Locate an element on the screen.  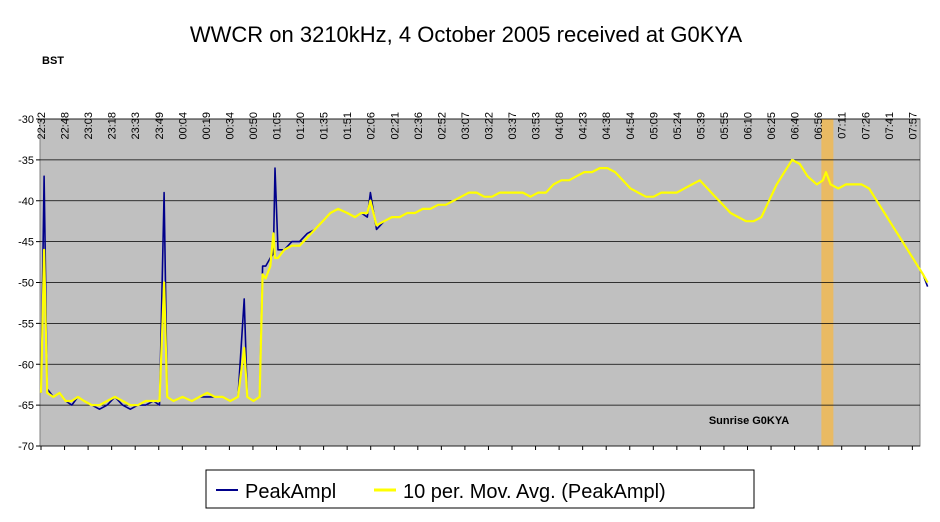
x-tick-label-02-06: 02:06 is located at coordinates (372, 126).